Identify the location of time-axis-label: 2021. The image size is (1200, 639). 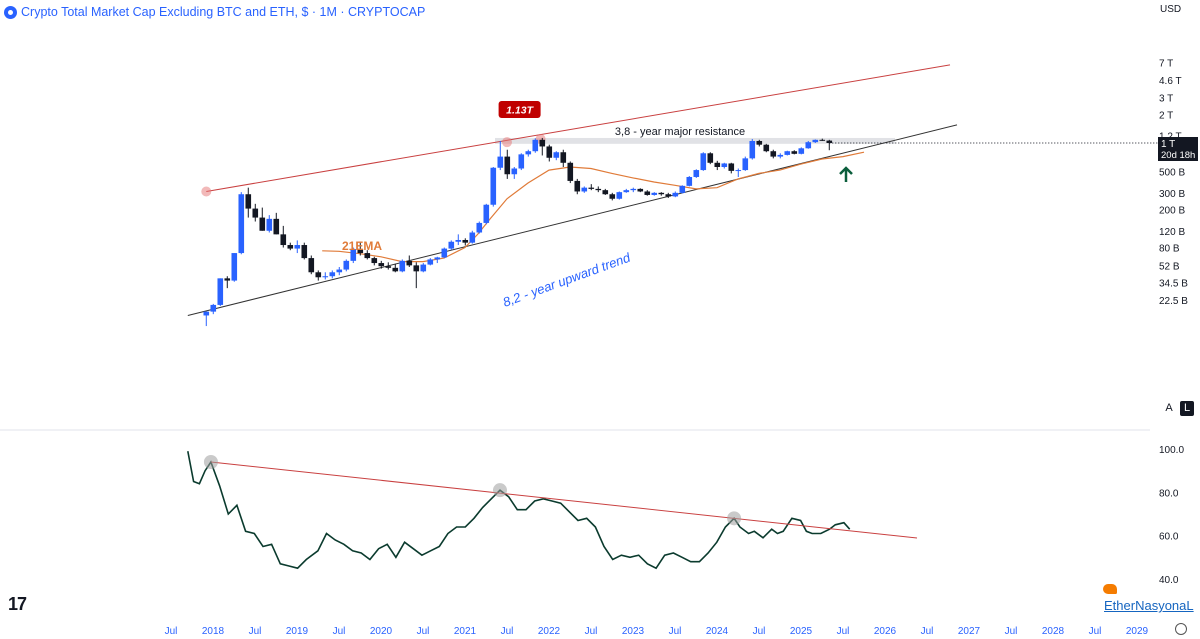
(465, 631).